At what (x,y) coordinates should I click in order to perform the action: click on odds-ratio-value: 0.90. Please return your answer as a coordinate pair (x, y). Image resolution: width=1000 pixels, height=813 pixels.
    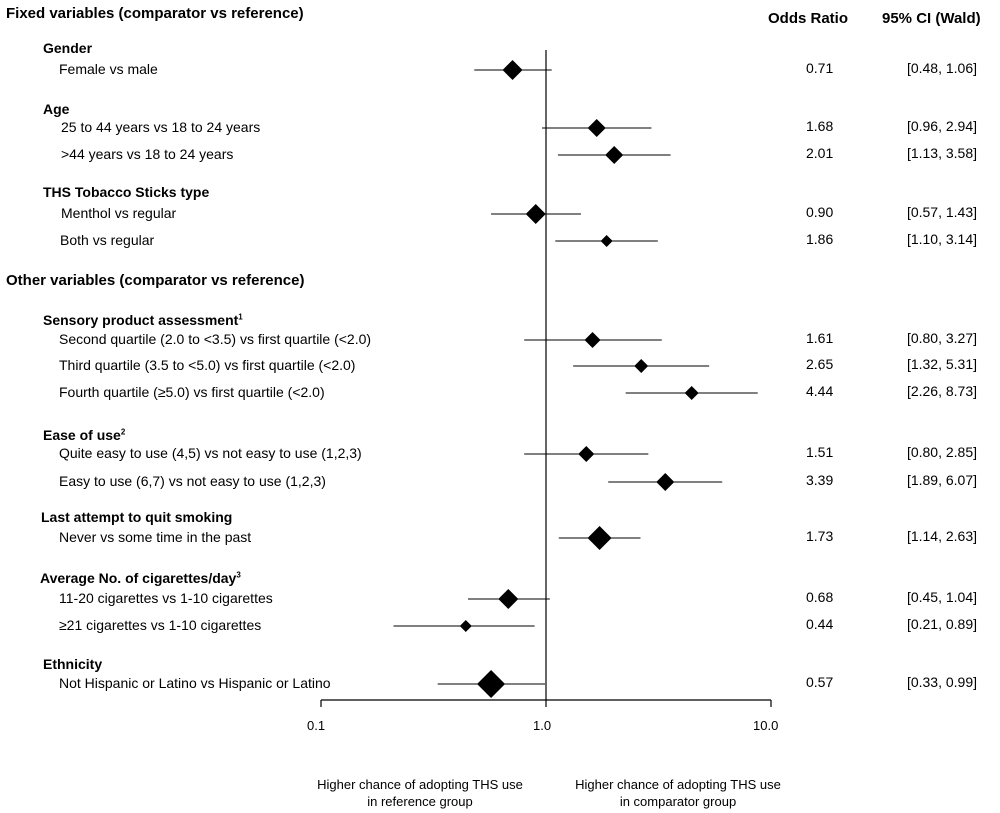
    Looking at the image, I should click on (820, 212).